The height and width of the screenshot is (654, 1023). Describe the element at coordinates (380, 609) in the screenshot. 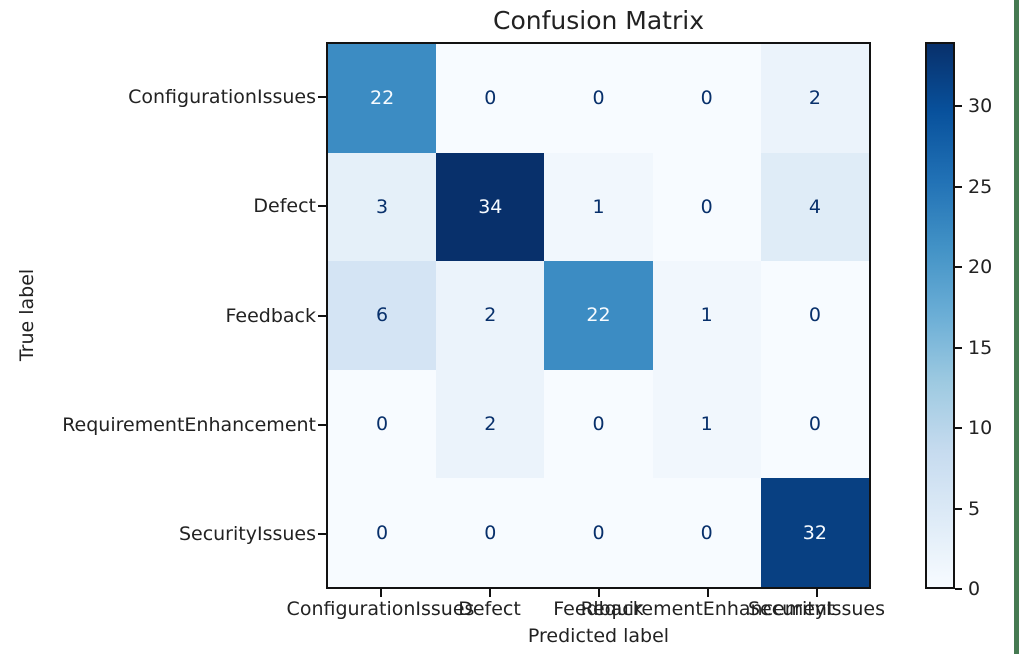

I see `x-tick-label: ConfigurationIssues` at that location.